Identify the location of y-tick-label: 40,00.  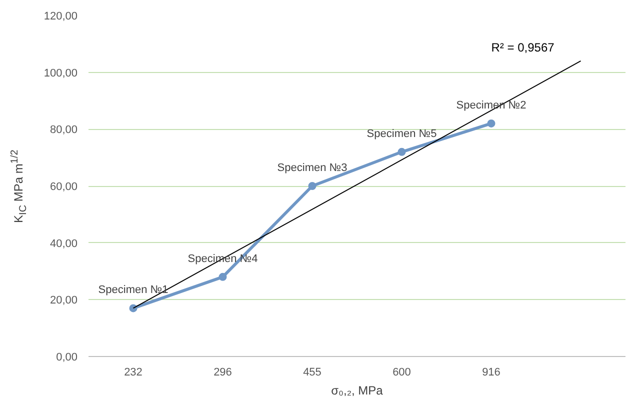
(64, 244).